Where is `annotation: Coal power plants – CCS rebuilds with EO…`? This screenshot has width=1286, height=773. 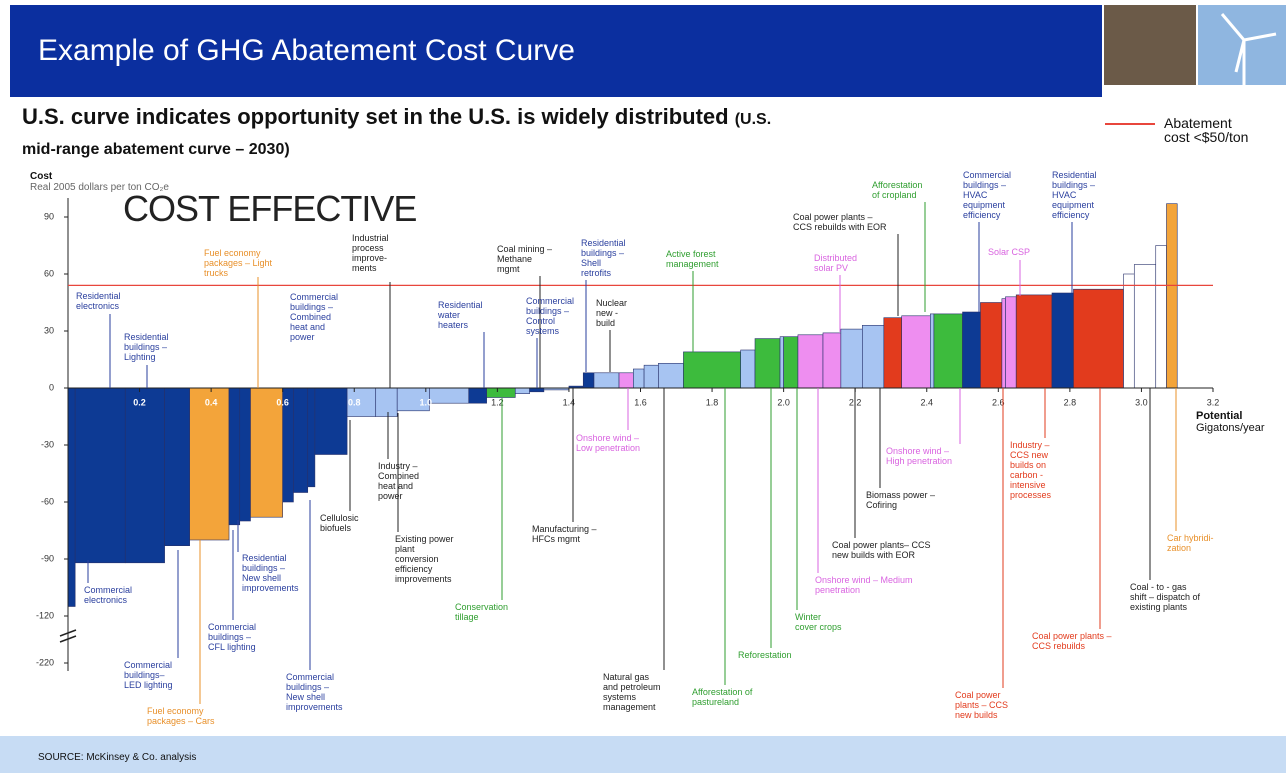
annotation: Coal power plants – CCS rebuilds with EO… is located at coordinates (840, 222).